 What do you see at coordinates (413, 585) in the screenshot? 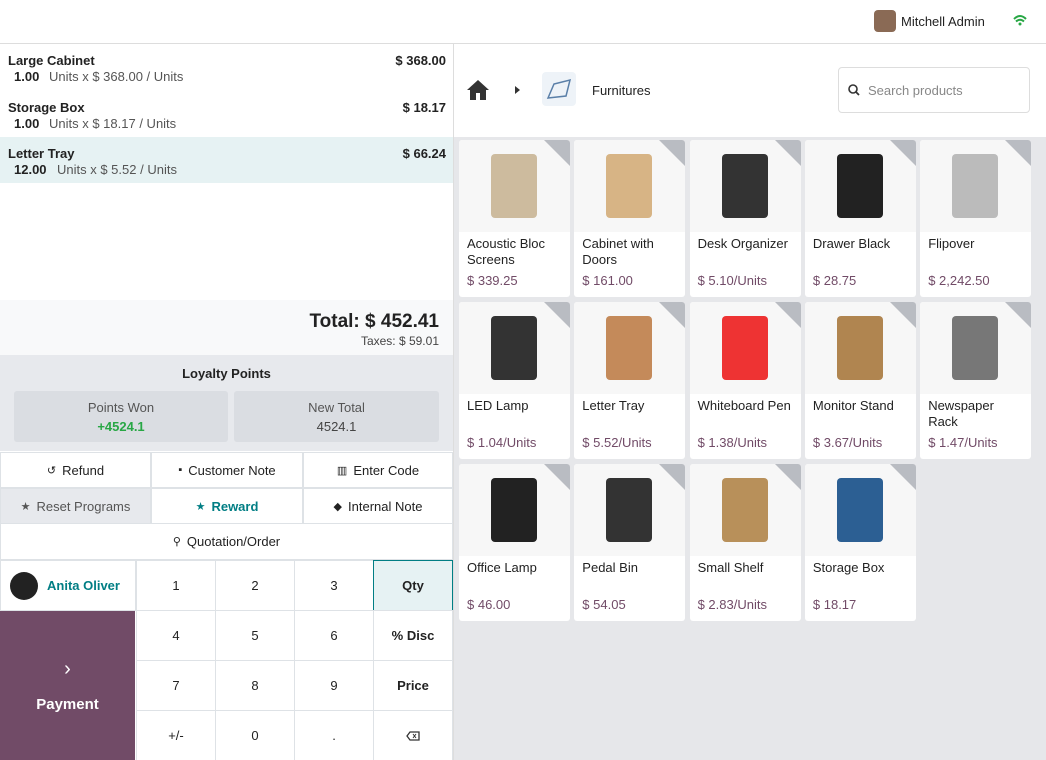
I see `numpad-button: Qty` at bounding box center [413, 585].